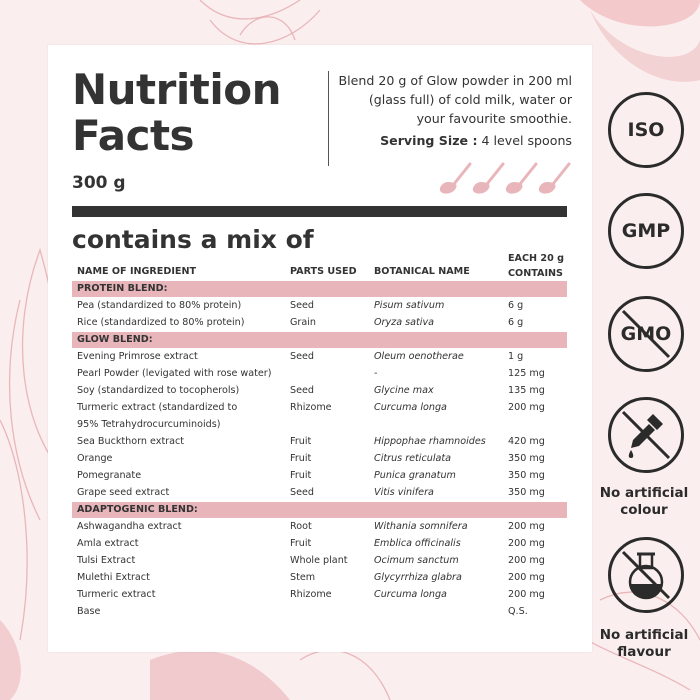  Describe the element at coordinates (536, 266) in the screenshot. I see `column-header-amount: EACH 20 g CONTAINS` at that location.